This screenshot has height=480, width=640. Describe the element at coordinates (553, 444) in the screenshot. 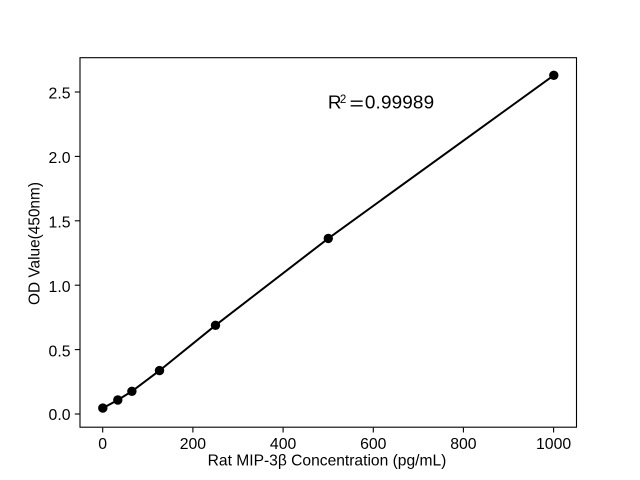

I see `svg-text: 1000` at that location.